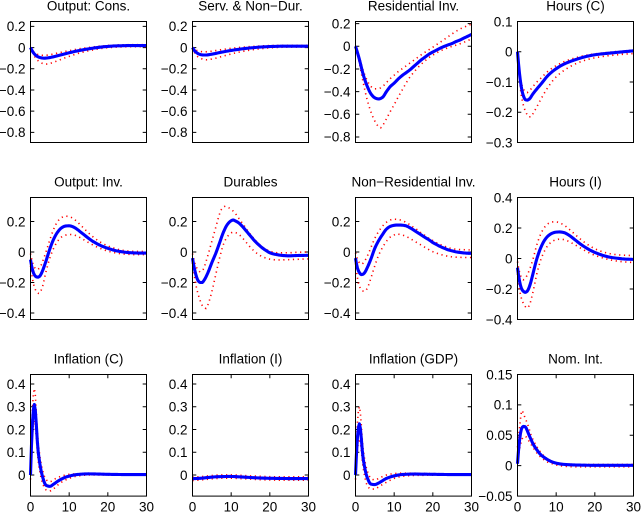  Describe the element at coordinates (413, 7) in the screenshot. I see `svg-text: Residential Inv.` at that location.